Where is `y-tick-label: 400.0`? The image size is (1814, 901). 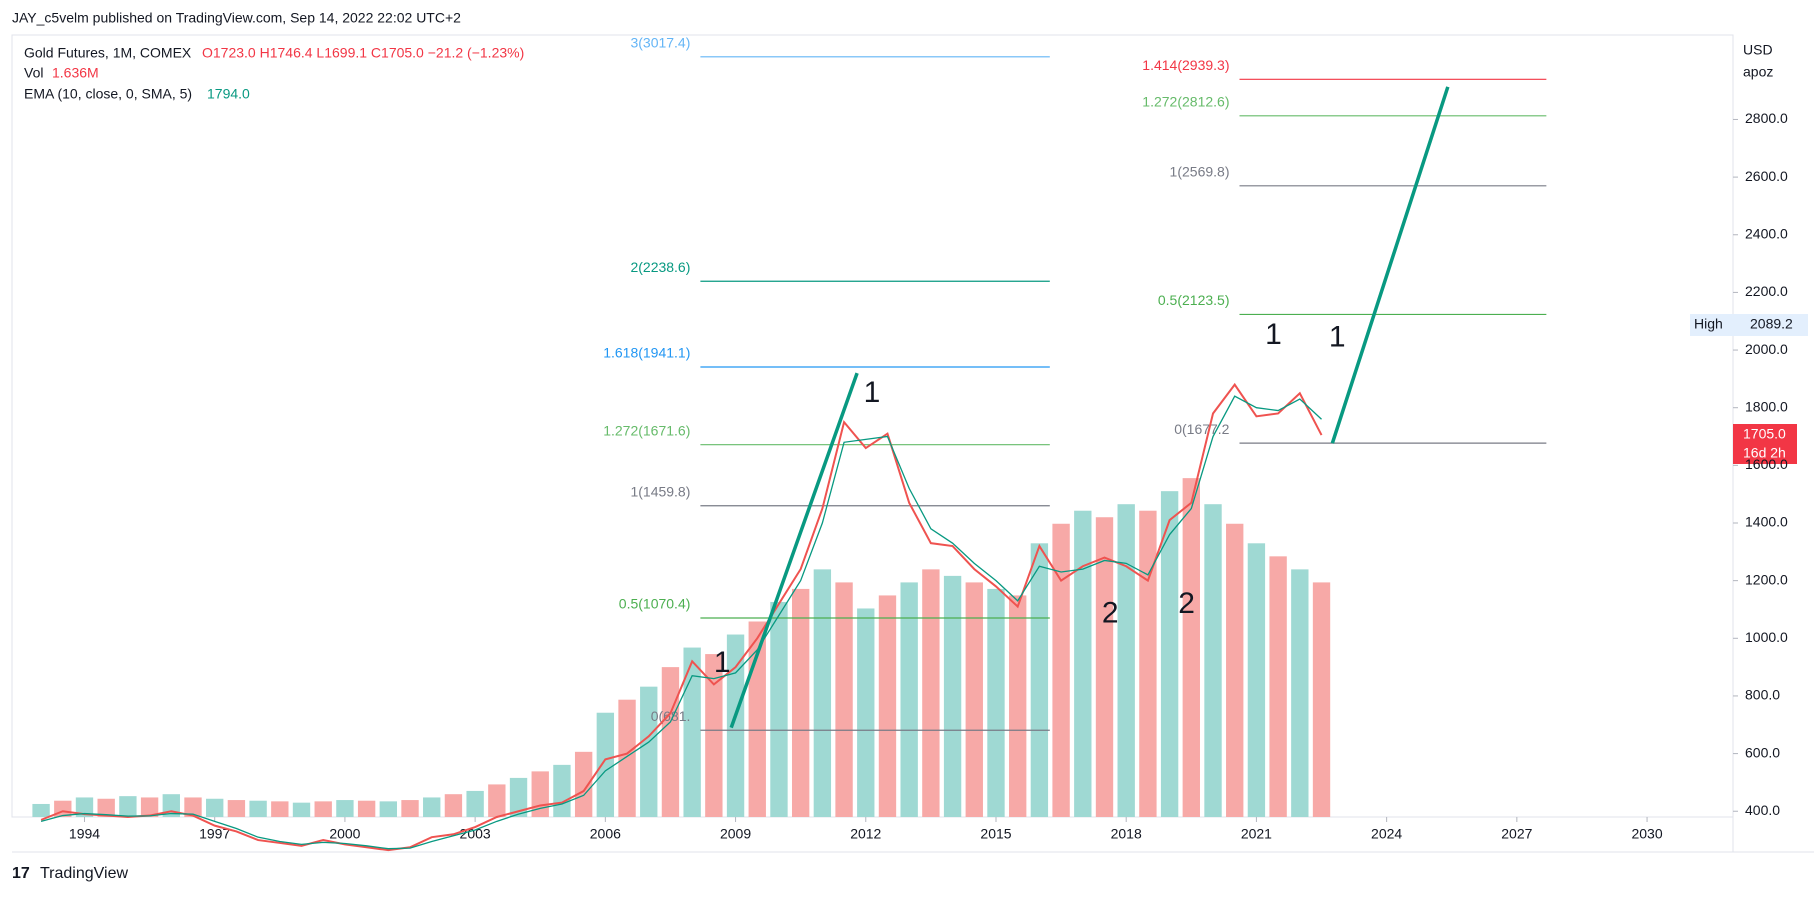 y-tick-label: 400.0 is located at coordinates (1762, 810).